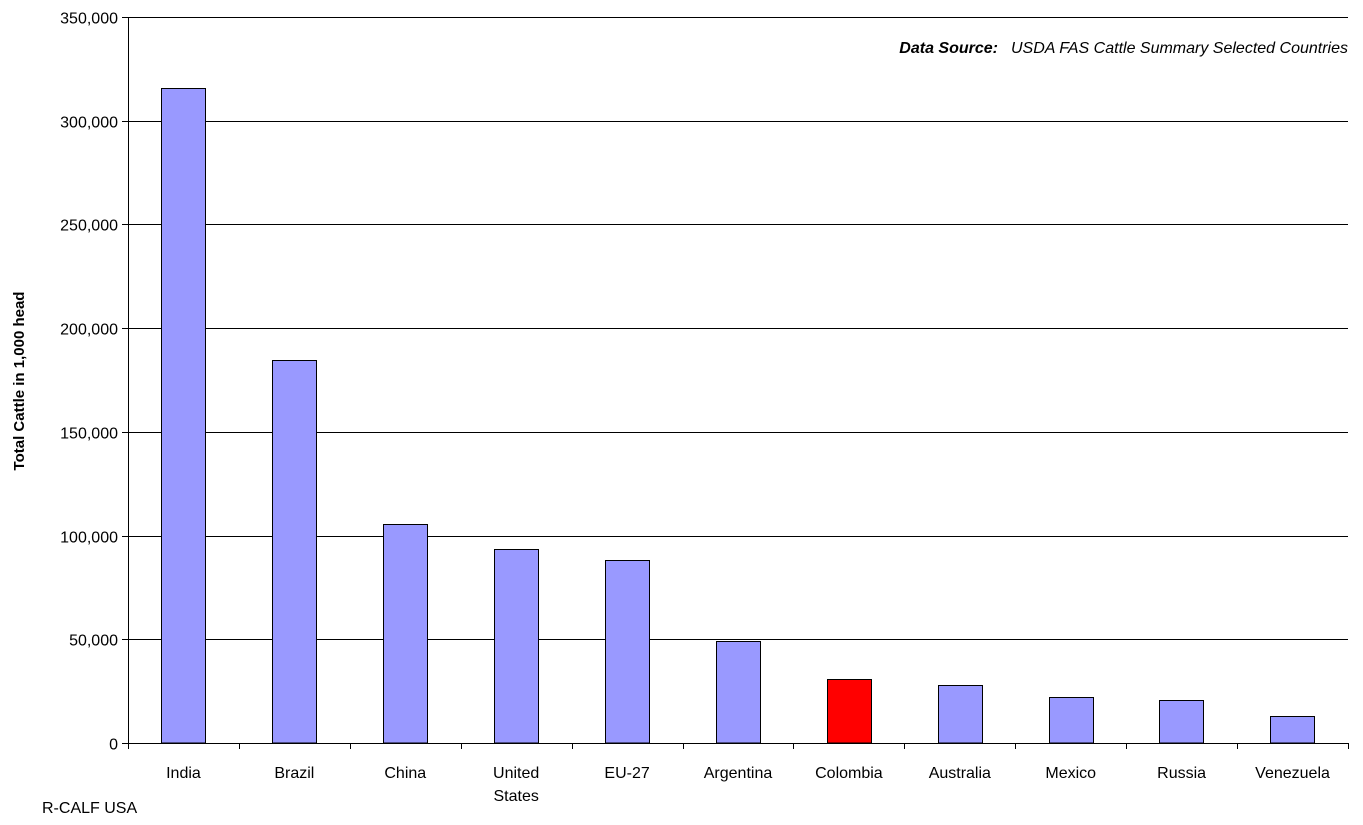 The image size is (1363, 825). Describe the element at coordinates (294, 552) in the screenshot. I see `bar-brazil` at that location.